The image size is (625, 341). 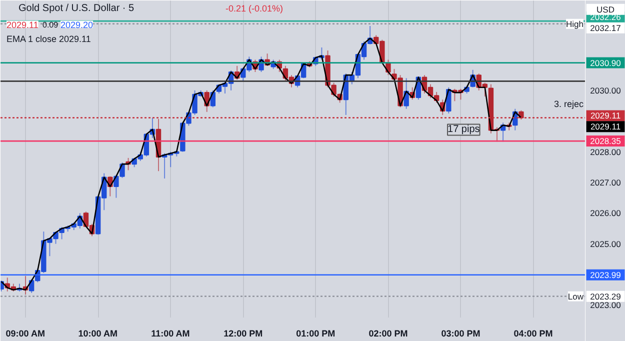 What do you see at coordinates (255, 8) in the screenshot?
I see `annotation: -0.21 (-0.01%)` at bounding box center [255, 8].